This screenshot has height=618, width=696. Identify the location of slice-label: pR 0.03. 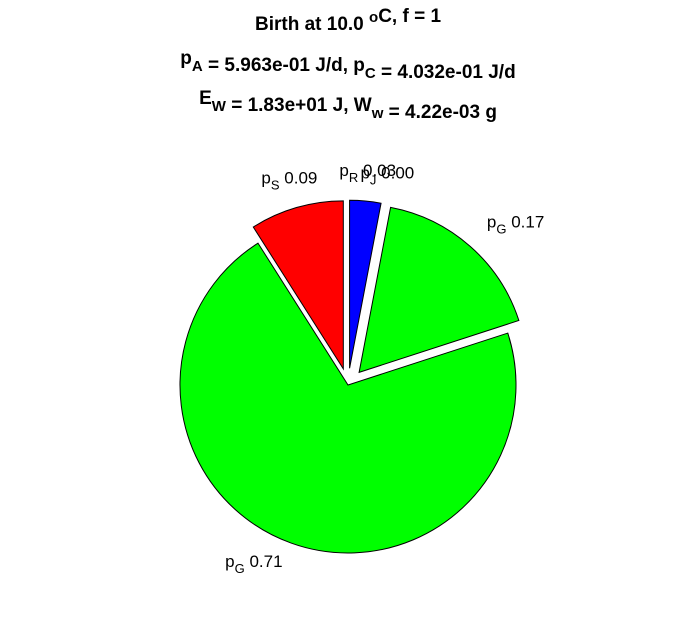
(367, 173).